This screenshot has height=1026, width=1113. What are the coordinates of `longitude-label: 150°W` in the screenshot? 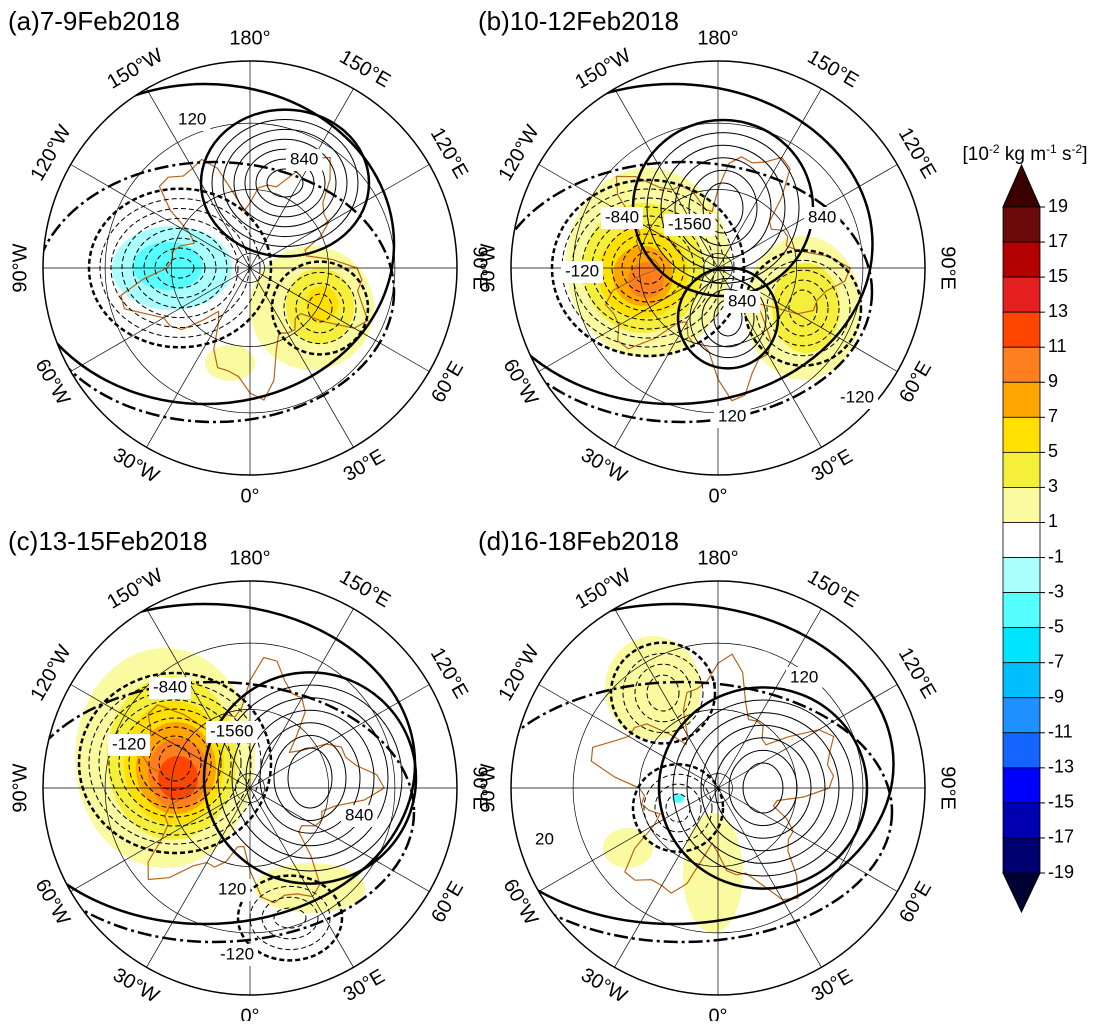 It's located at (135, 588).